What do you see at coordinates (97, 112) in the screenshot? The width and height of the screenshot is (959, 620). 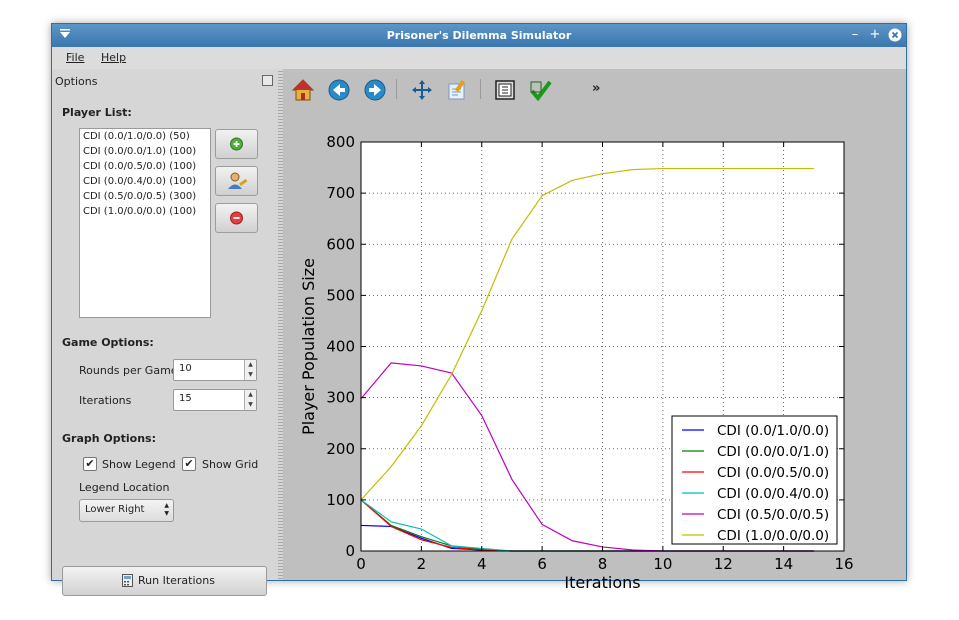 I see `player-list-label: Player List:` at bounding box center [97, 112].